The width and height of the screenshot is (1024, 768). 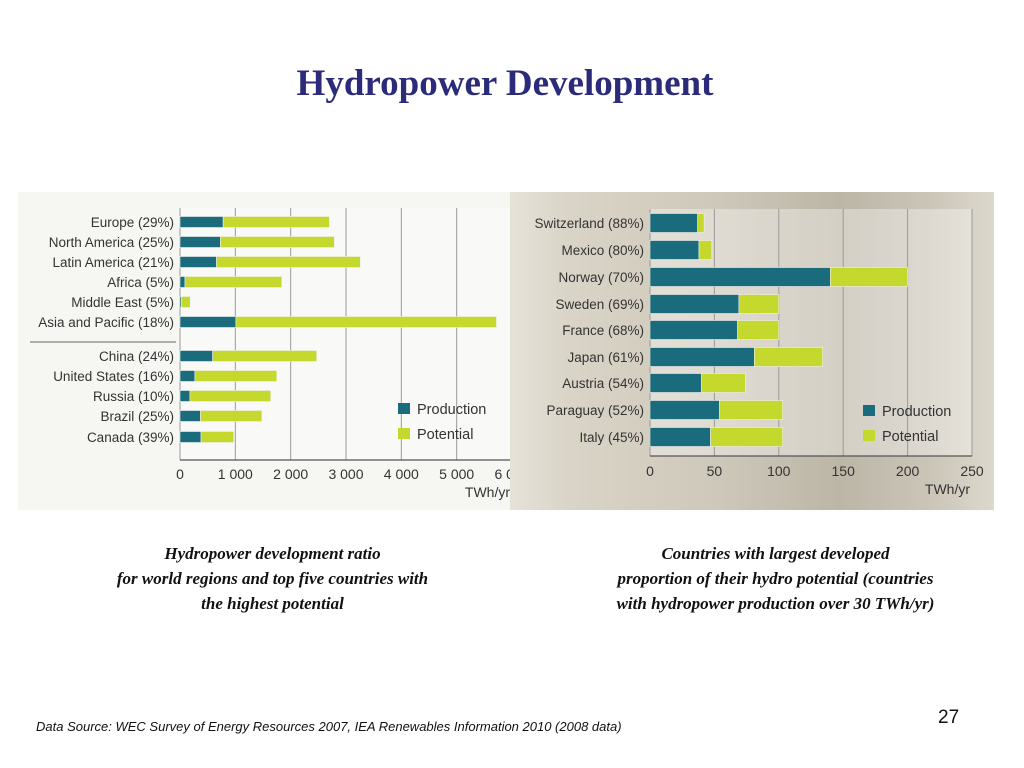 I want to click on caption-left-line: Hydropower development ratio, so click(x=272, y=553).